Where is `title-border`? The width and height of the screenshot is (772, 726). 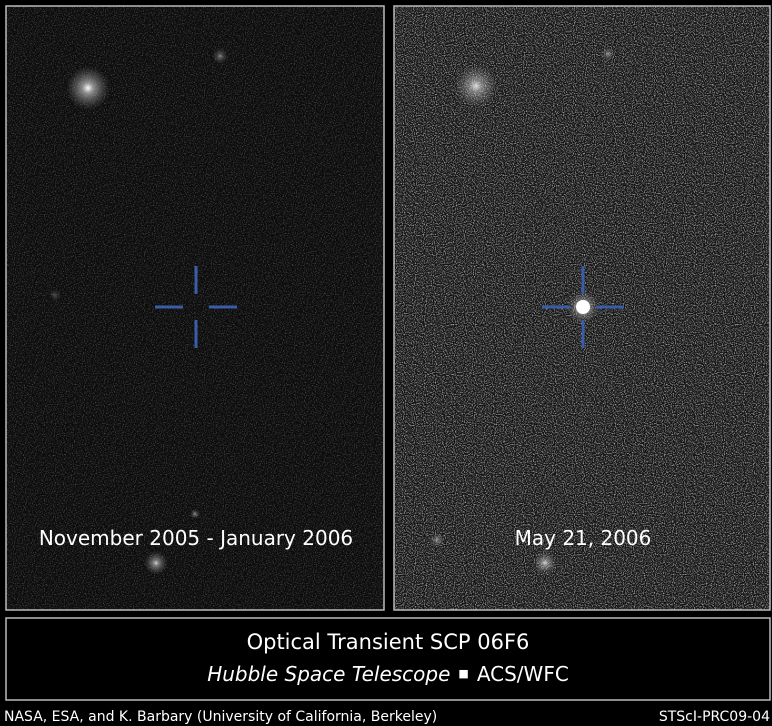
title-border is located at coordinates (388, 659).